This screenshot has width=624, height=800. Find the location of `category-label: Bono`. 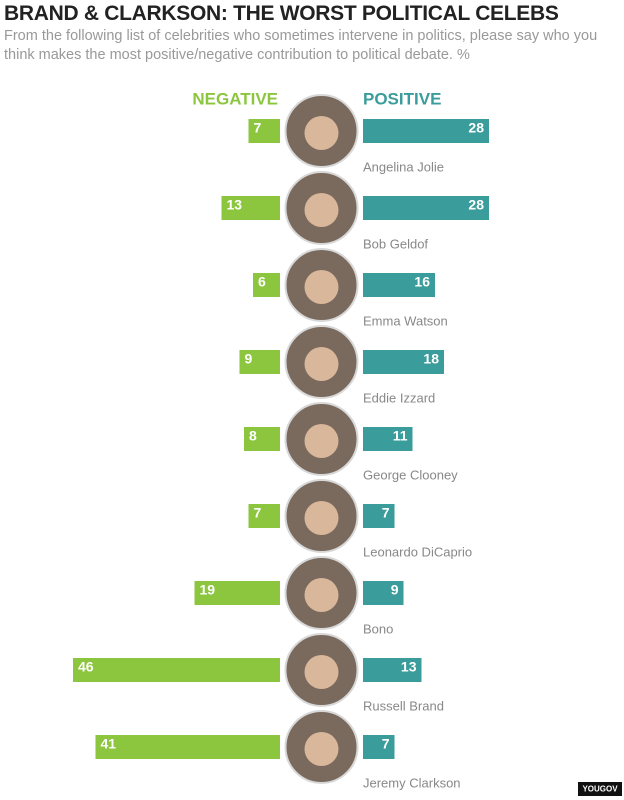

category-label: Bono is located at coordinates (378, 628).